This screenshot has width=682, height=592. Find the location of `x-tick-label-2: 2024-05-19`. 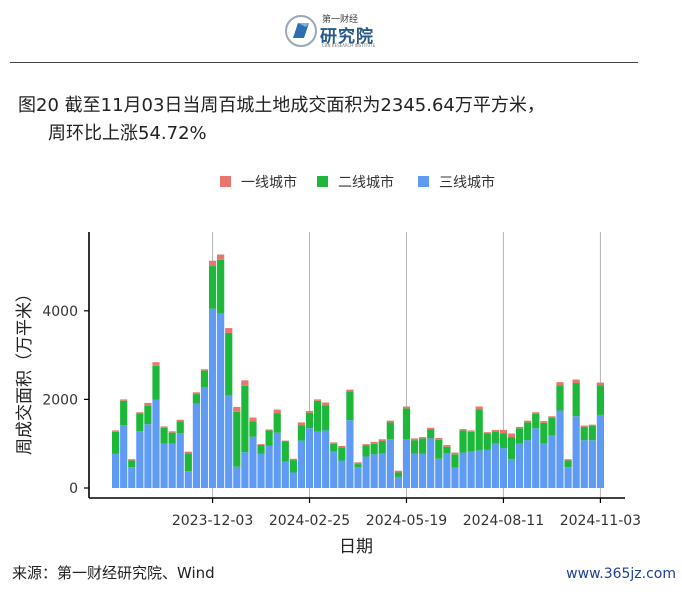

x-tick-label-2: 2024-05-19 is located at coordinates (406, 521).